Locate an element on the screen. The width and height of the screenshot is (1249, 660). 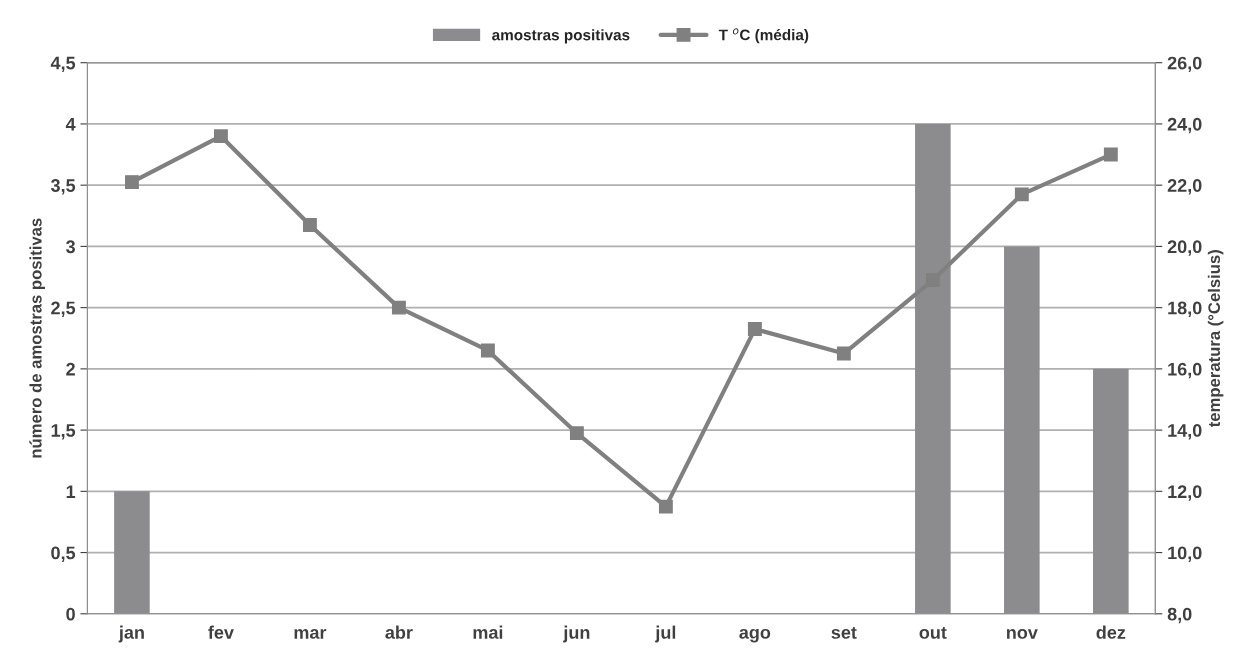
x-tick-label: set is located at coordinates (844, 632).